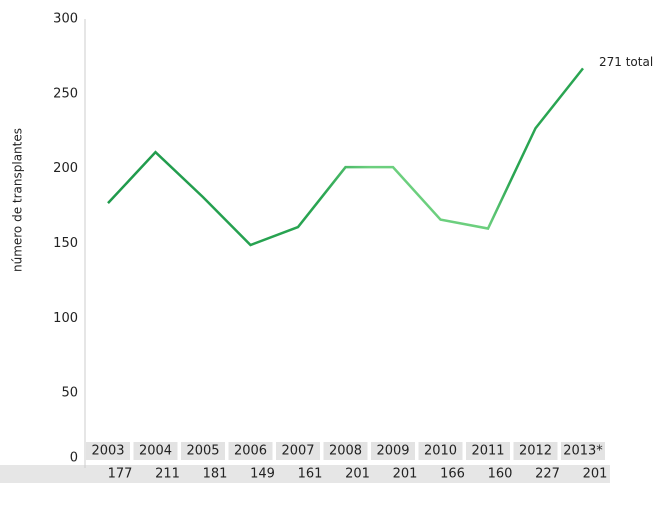  I want to click on x-tick-label: 2006, so click(250, 451).